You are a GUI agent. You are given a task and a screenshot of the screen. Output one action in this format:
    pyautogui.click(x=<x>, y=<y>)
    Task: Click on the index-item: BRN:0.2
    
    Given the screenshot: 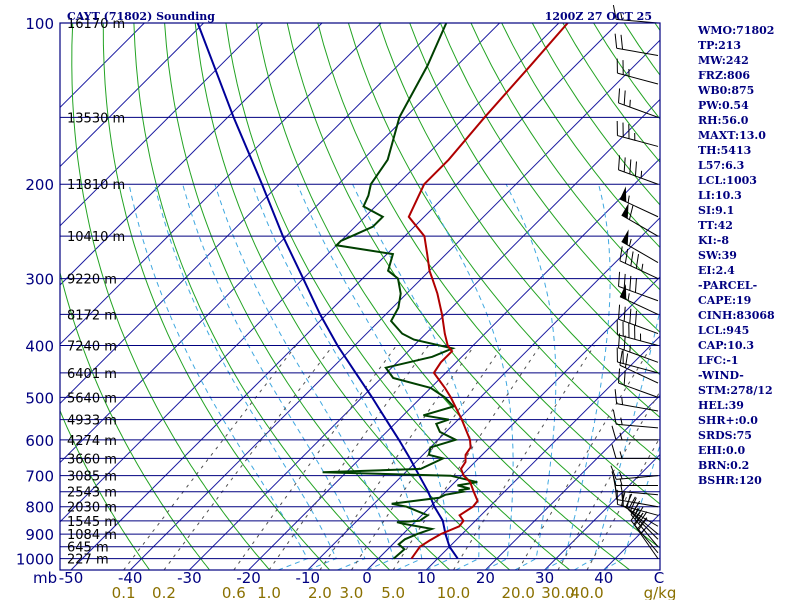 What is the action you would take?
    pyautogui.click(x=724, y=465)
    